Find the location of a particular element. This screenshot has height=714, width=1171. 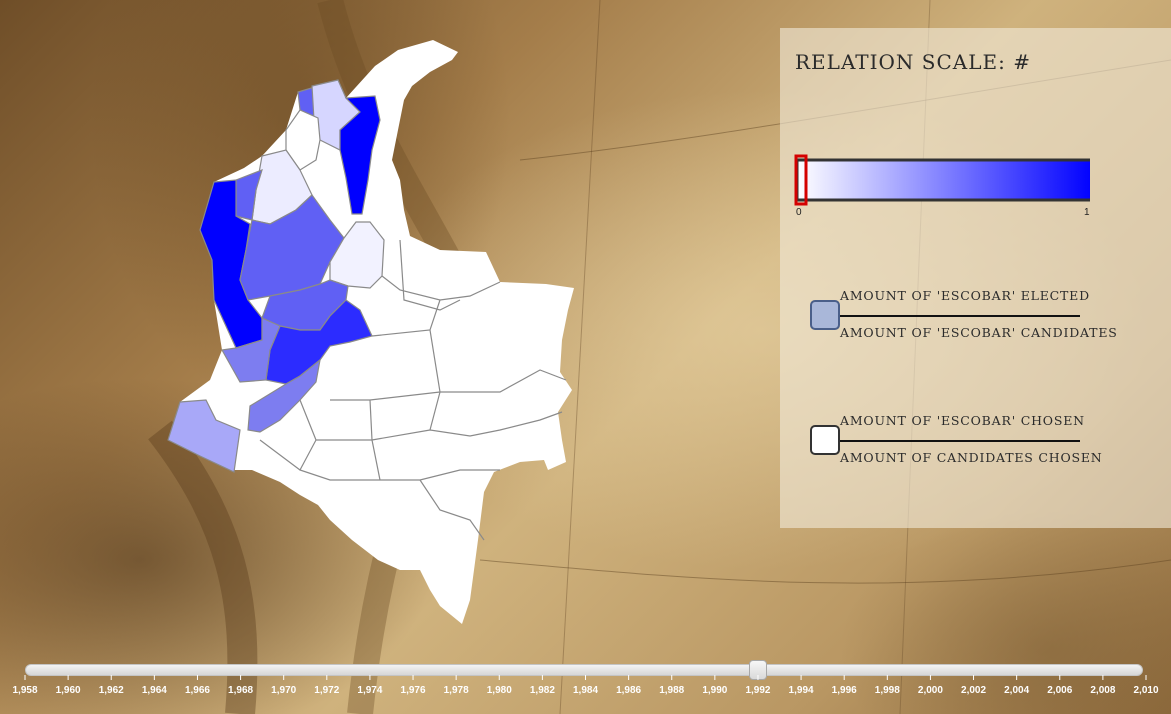

region-west-blue is located at coordinates (231, 264).